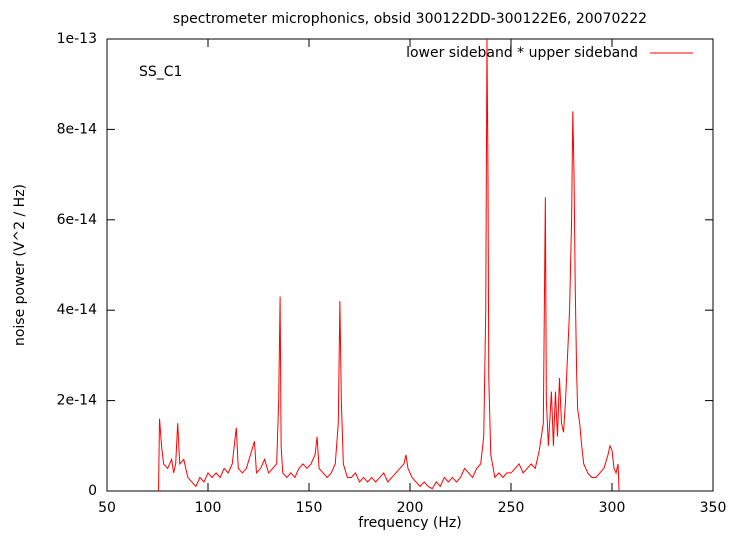 The height and width of the screenshot is (540, 740). What do you see at coordinates (511, 508) in the screenshot?
I see `x-tick-label: 250` at bounding box center [511, 508].